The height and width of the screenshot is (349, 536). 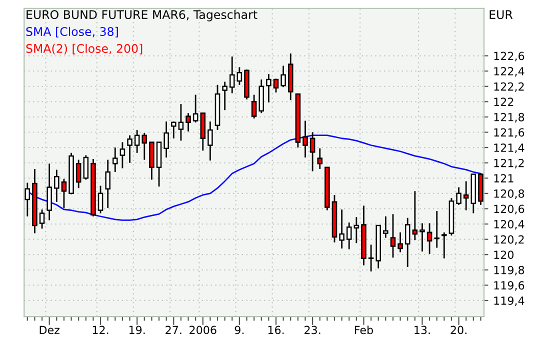 I want to click on x-tick-label: 20., so click(x=458, y=330).